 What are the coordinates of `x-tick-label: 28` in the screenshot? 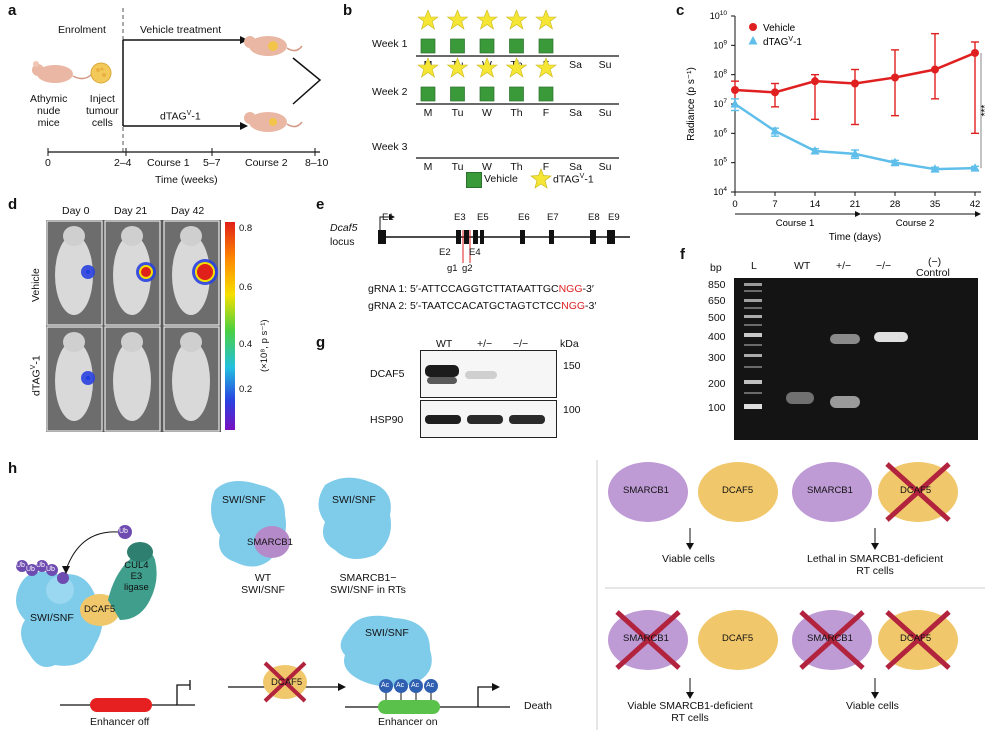 It's located at (895, 204).